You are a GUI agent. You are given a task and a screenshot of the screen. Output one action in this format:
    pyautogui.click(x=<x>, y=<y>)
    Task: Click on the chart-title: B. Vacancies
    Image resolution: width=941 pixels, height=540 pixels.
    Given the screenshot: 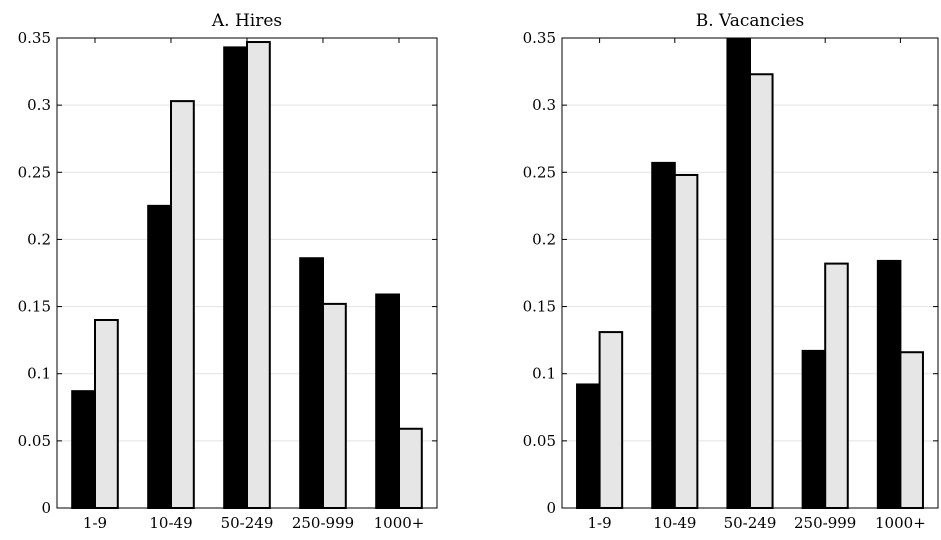 What is the action you would take?
    pyautogui.click(x=750, y=21)
    